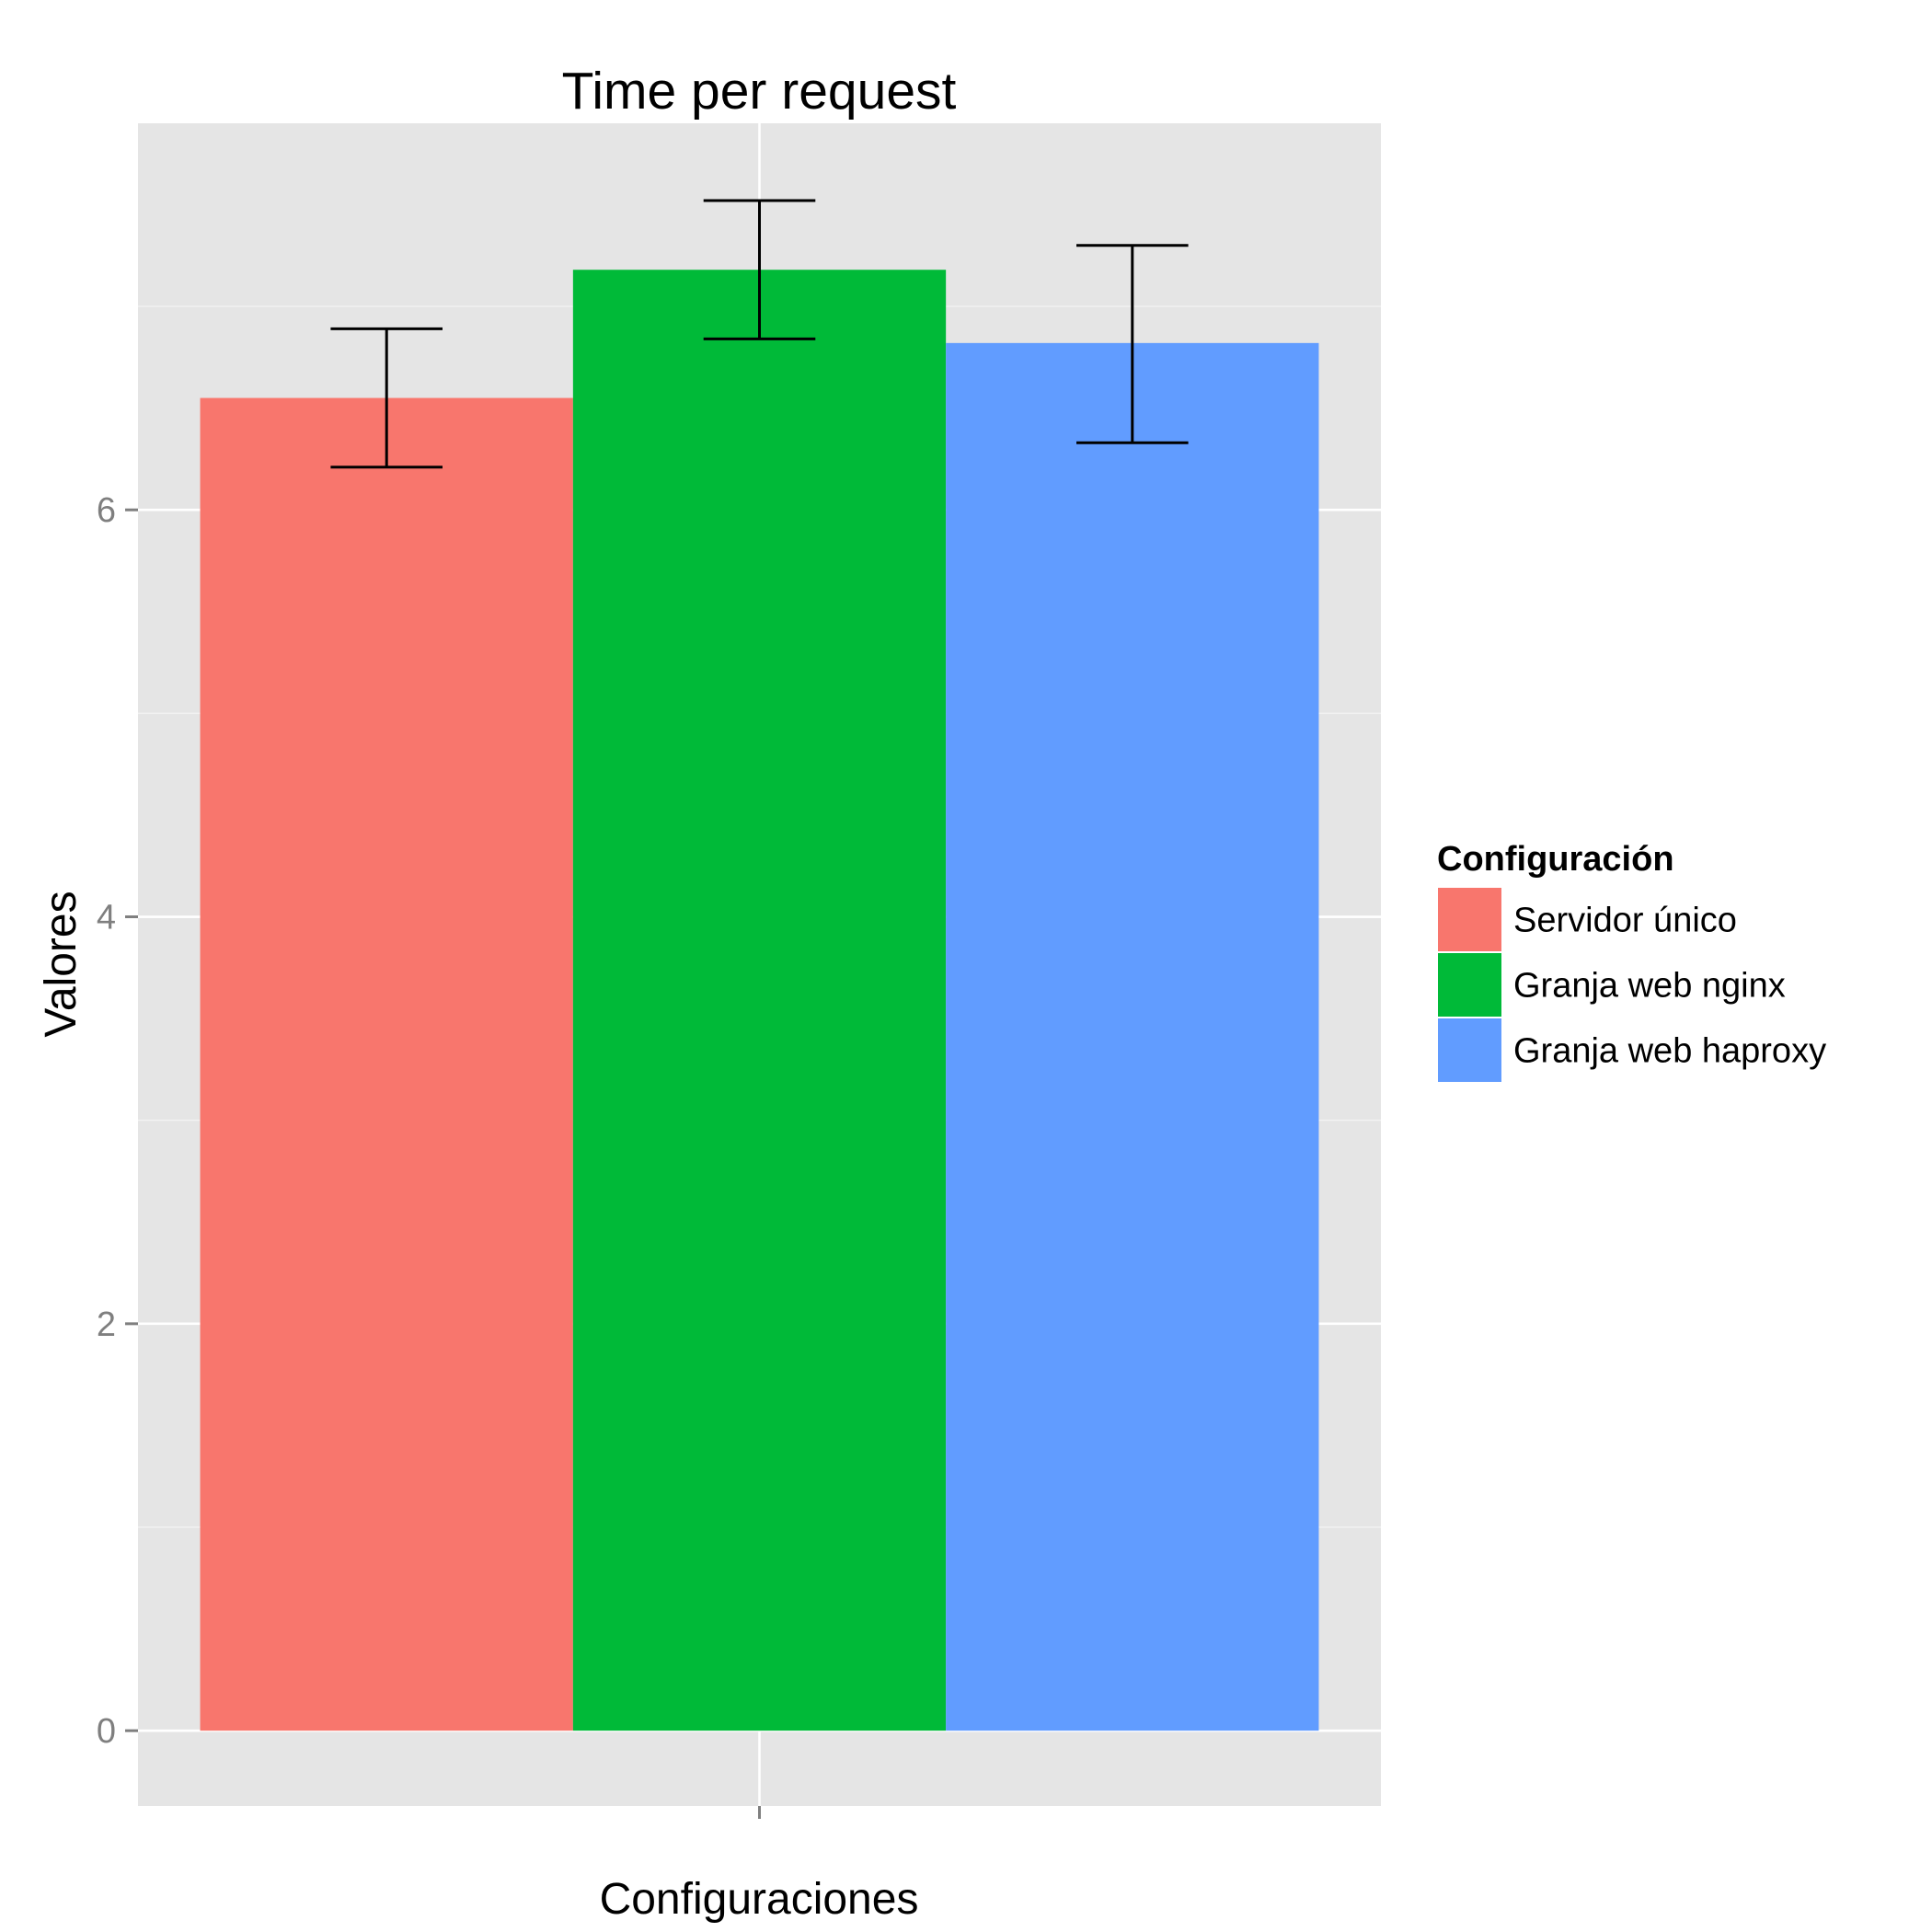  What do you see at coordinates (1669, 1051) in the screenshot?
I see `legend-label: Granja web haproxy` at bounding box center [1669, 1051].